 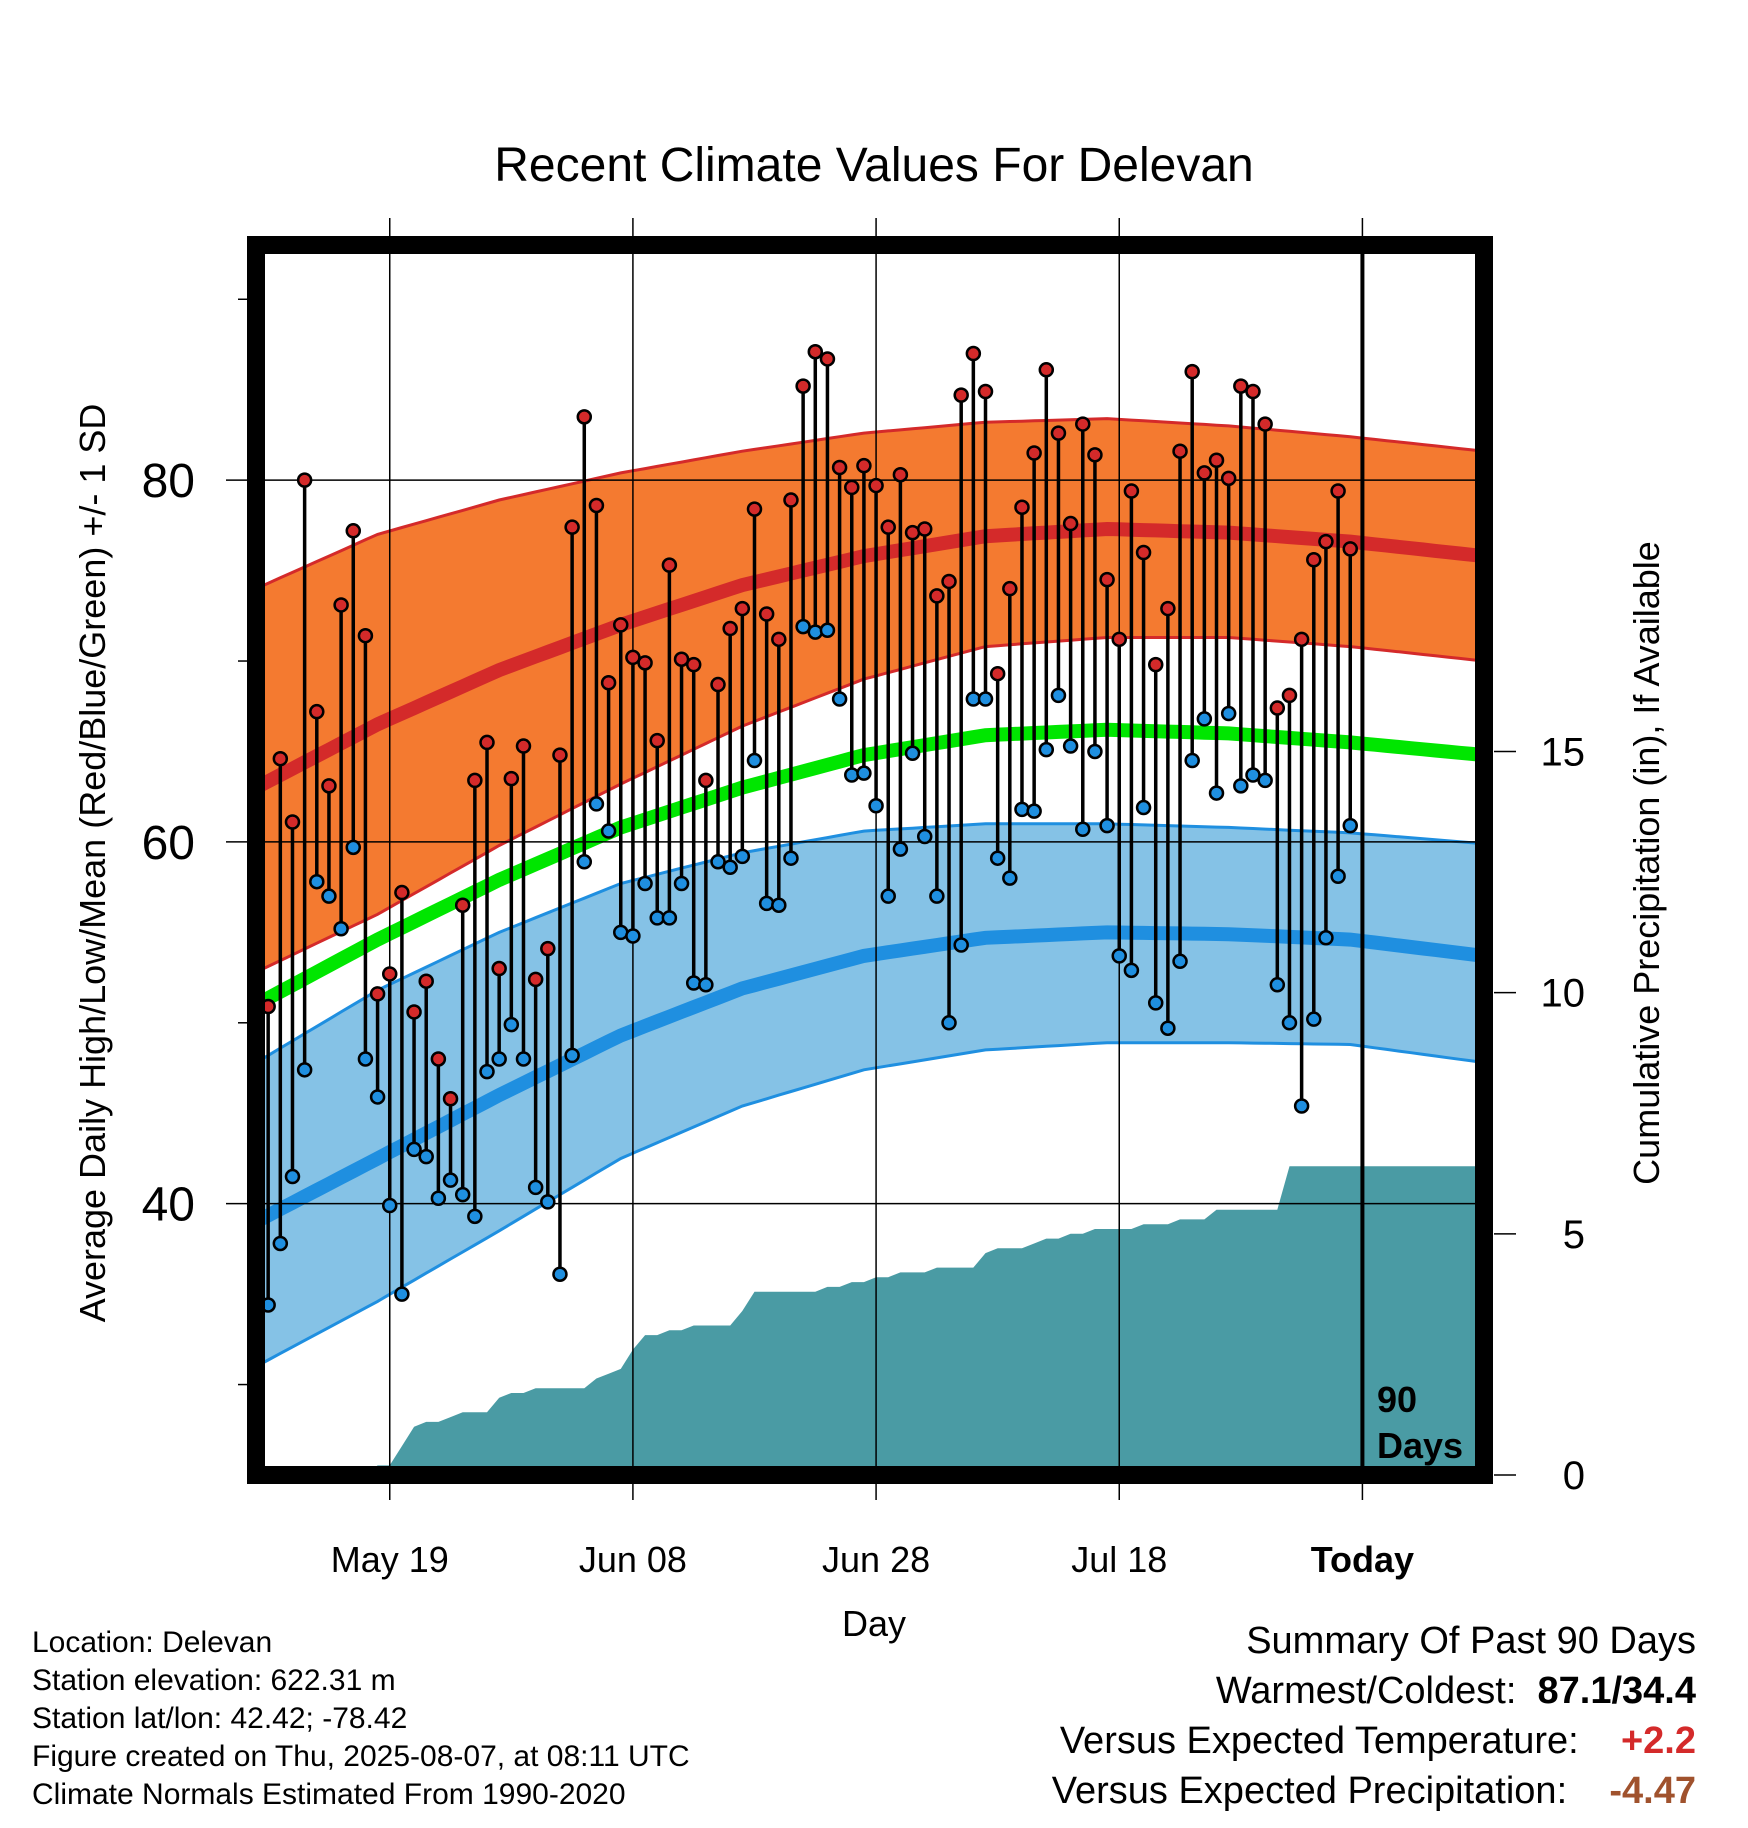 I want to click on today-days-label-1: 90, so click(x=1397, y=1399).